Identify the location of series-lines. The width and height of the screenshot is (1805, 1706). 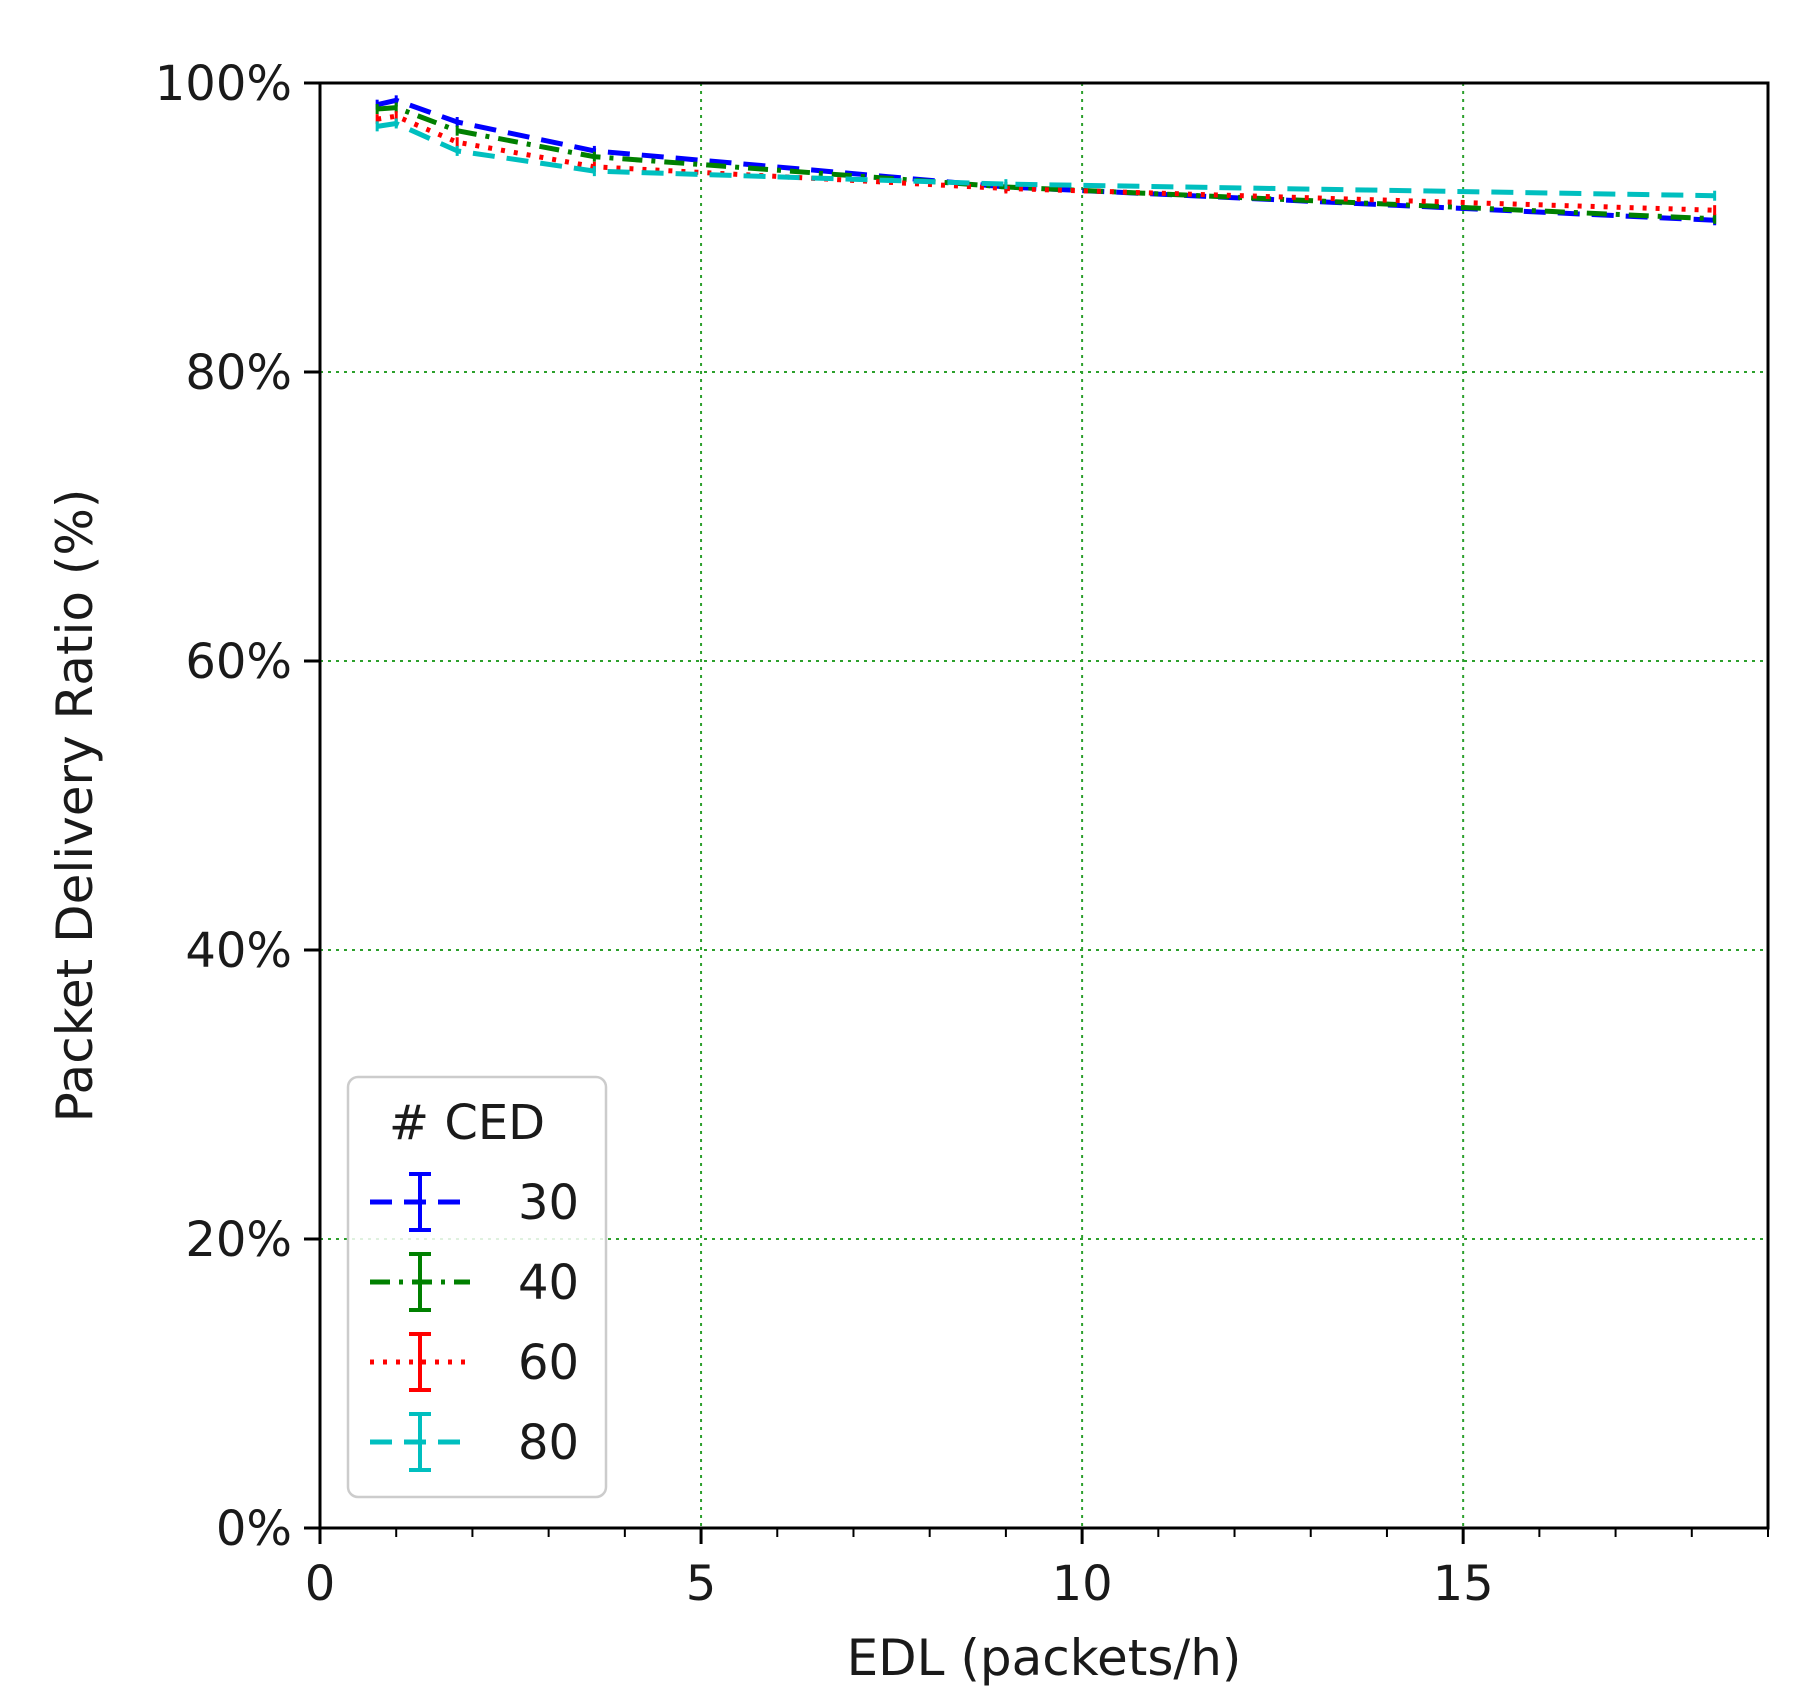
(1046, 160).